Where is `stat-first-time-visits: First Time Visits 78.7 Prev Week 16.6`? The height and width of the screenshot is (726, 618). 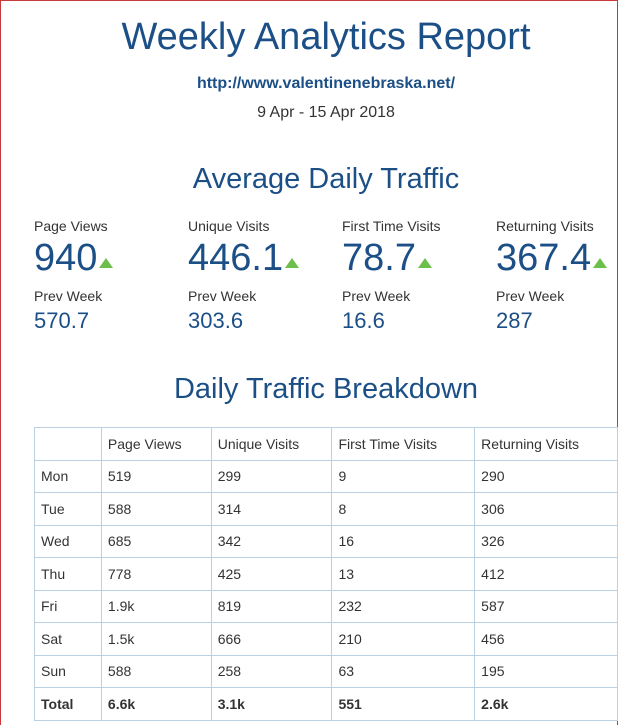
stat-first-time-visits: First Time Visits 78.7 Prev Week 16.6 is located at coordinates (417, 276).